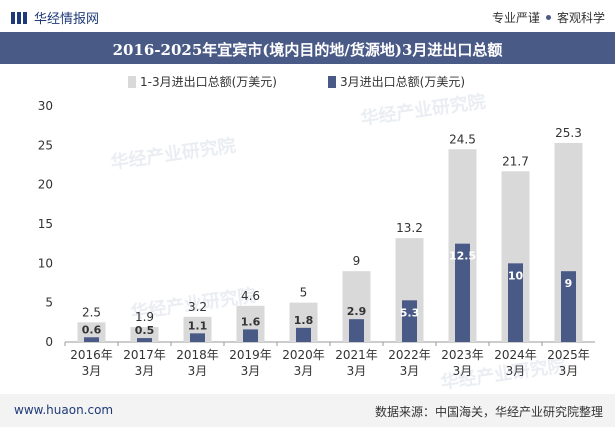 The width and height of the screenshot is (615, 427). I want to click on title-bar: 2016-2025年宜宾市(境内目的地/货源地)3月进出口总额, so click(307, 48).